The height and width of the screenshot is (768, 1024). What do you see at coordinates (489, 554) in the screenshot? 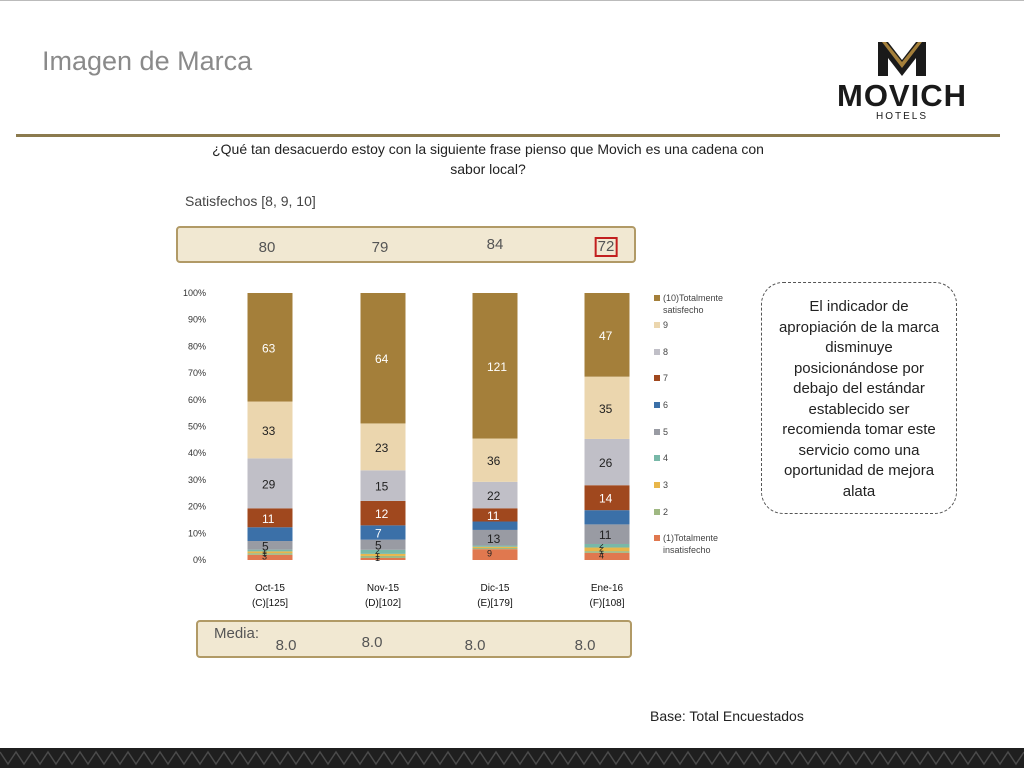
I see `bar-data-label: 9` at bounding box center [489, 554].